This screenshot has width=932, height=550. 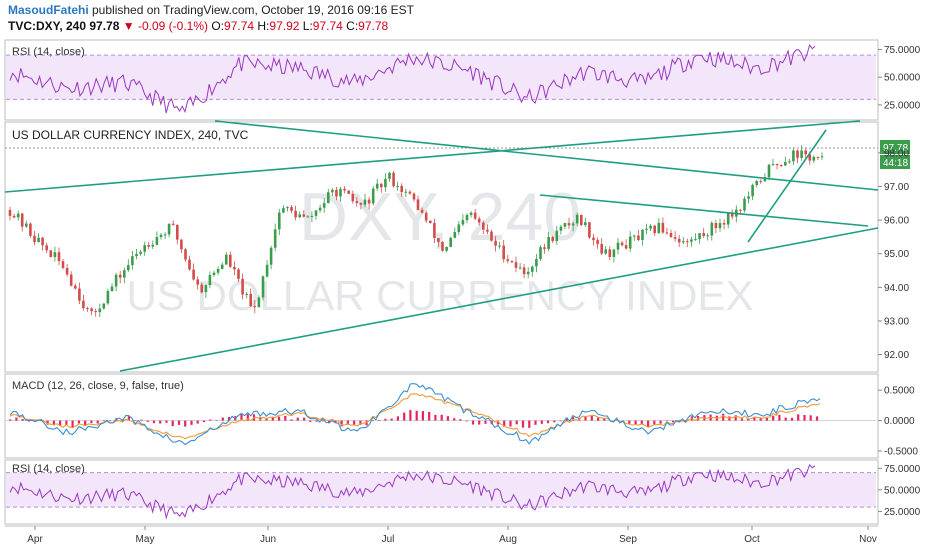 I want to click on low-value: 97.74, so click(x=327, y=26).